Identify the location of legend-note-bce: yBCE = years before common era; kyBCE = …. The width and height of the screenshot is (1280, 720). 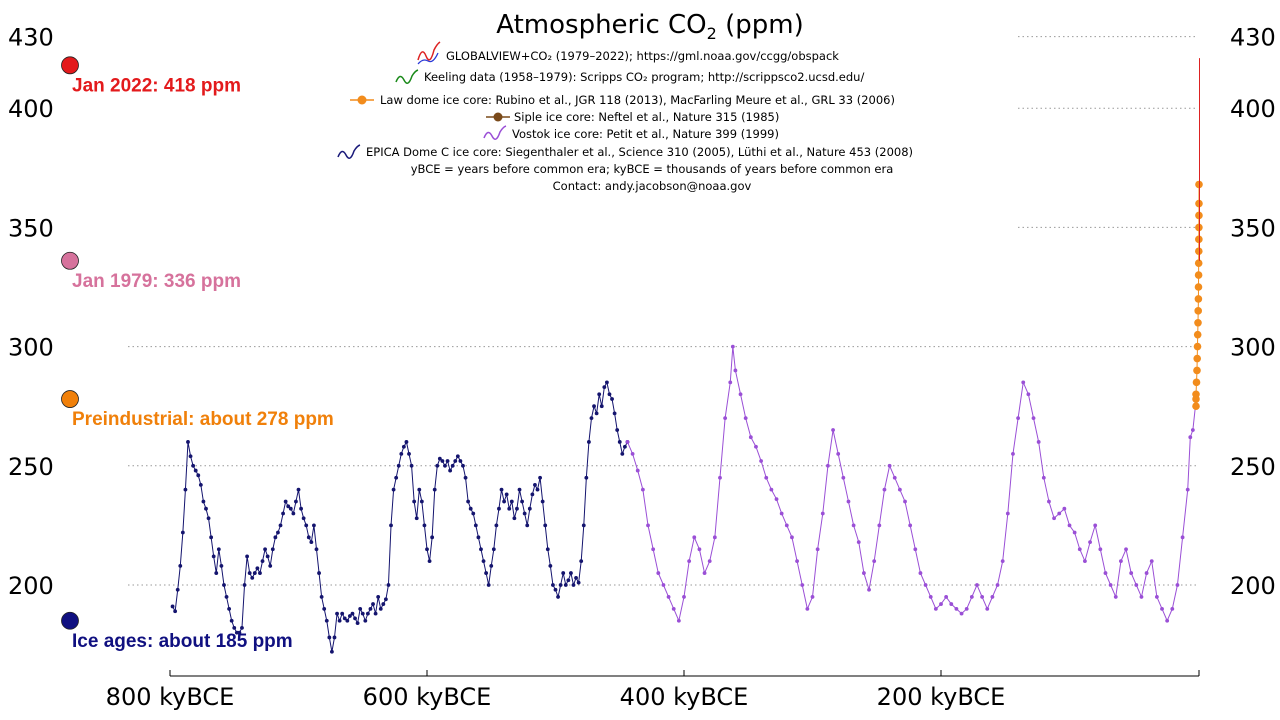
(652, 169).